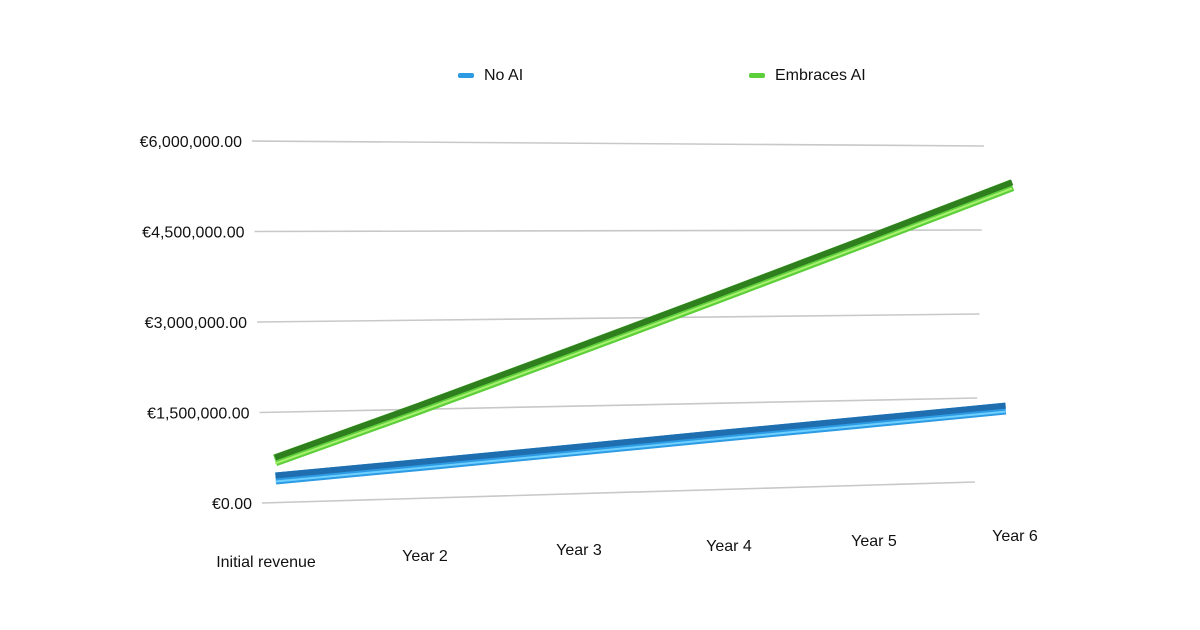 The image size is (1200, 630). I want to click on x-tick-label: Initial revenue, so click(266, 562).